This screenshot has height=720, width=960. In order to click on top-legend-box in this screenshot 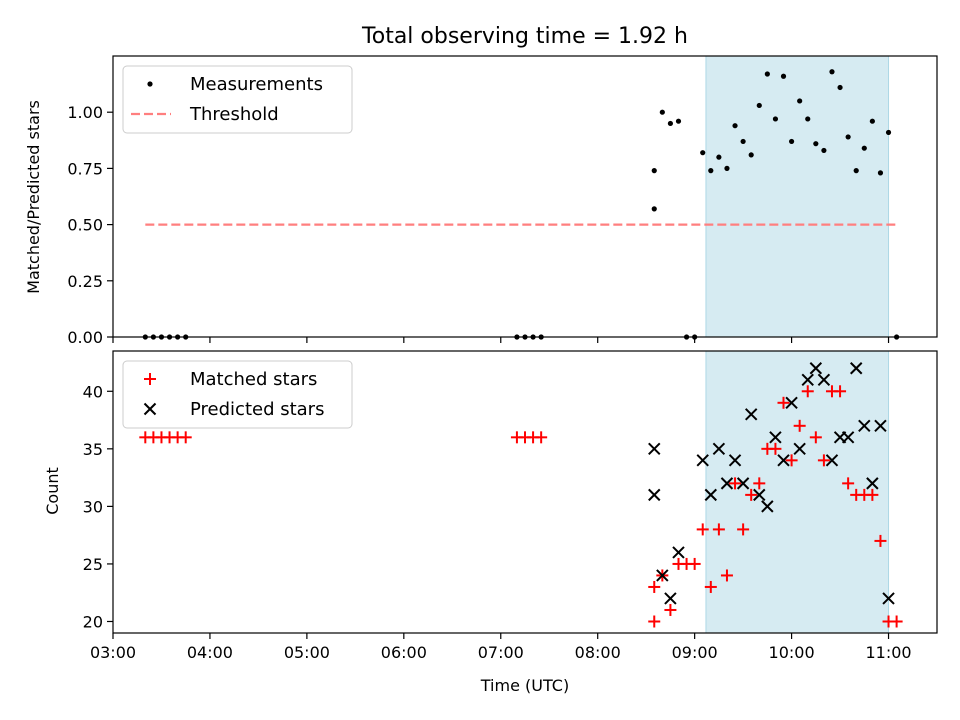, I will do `click(237, 99)`.